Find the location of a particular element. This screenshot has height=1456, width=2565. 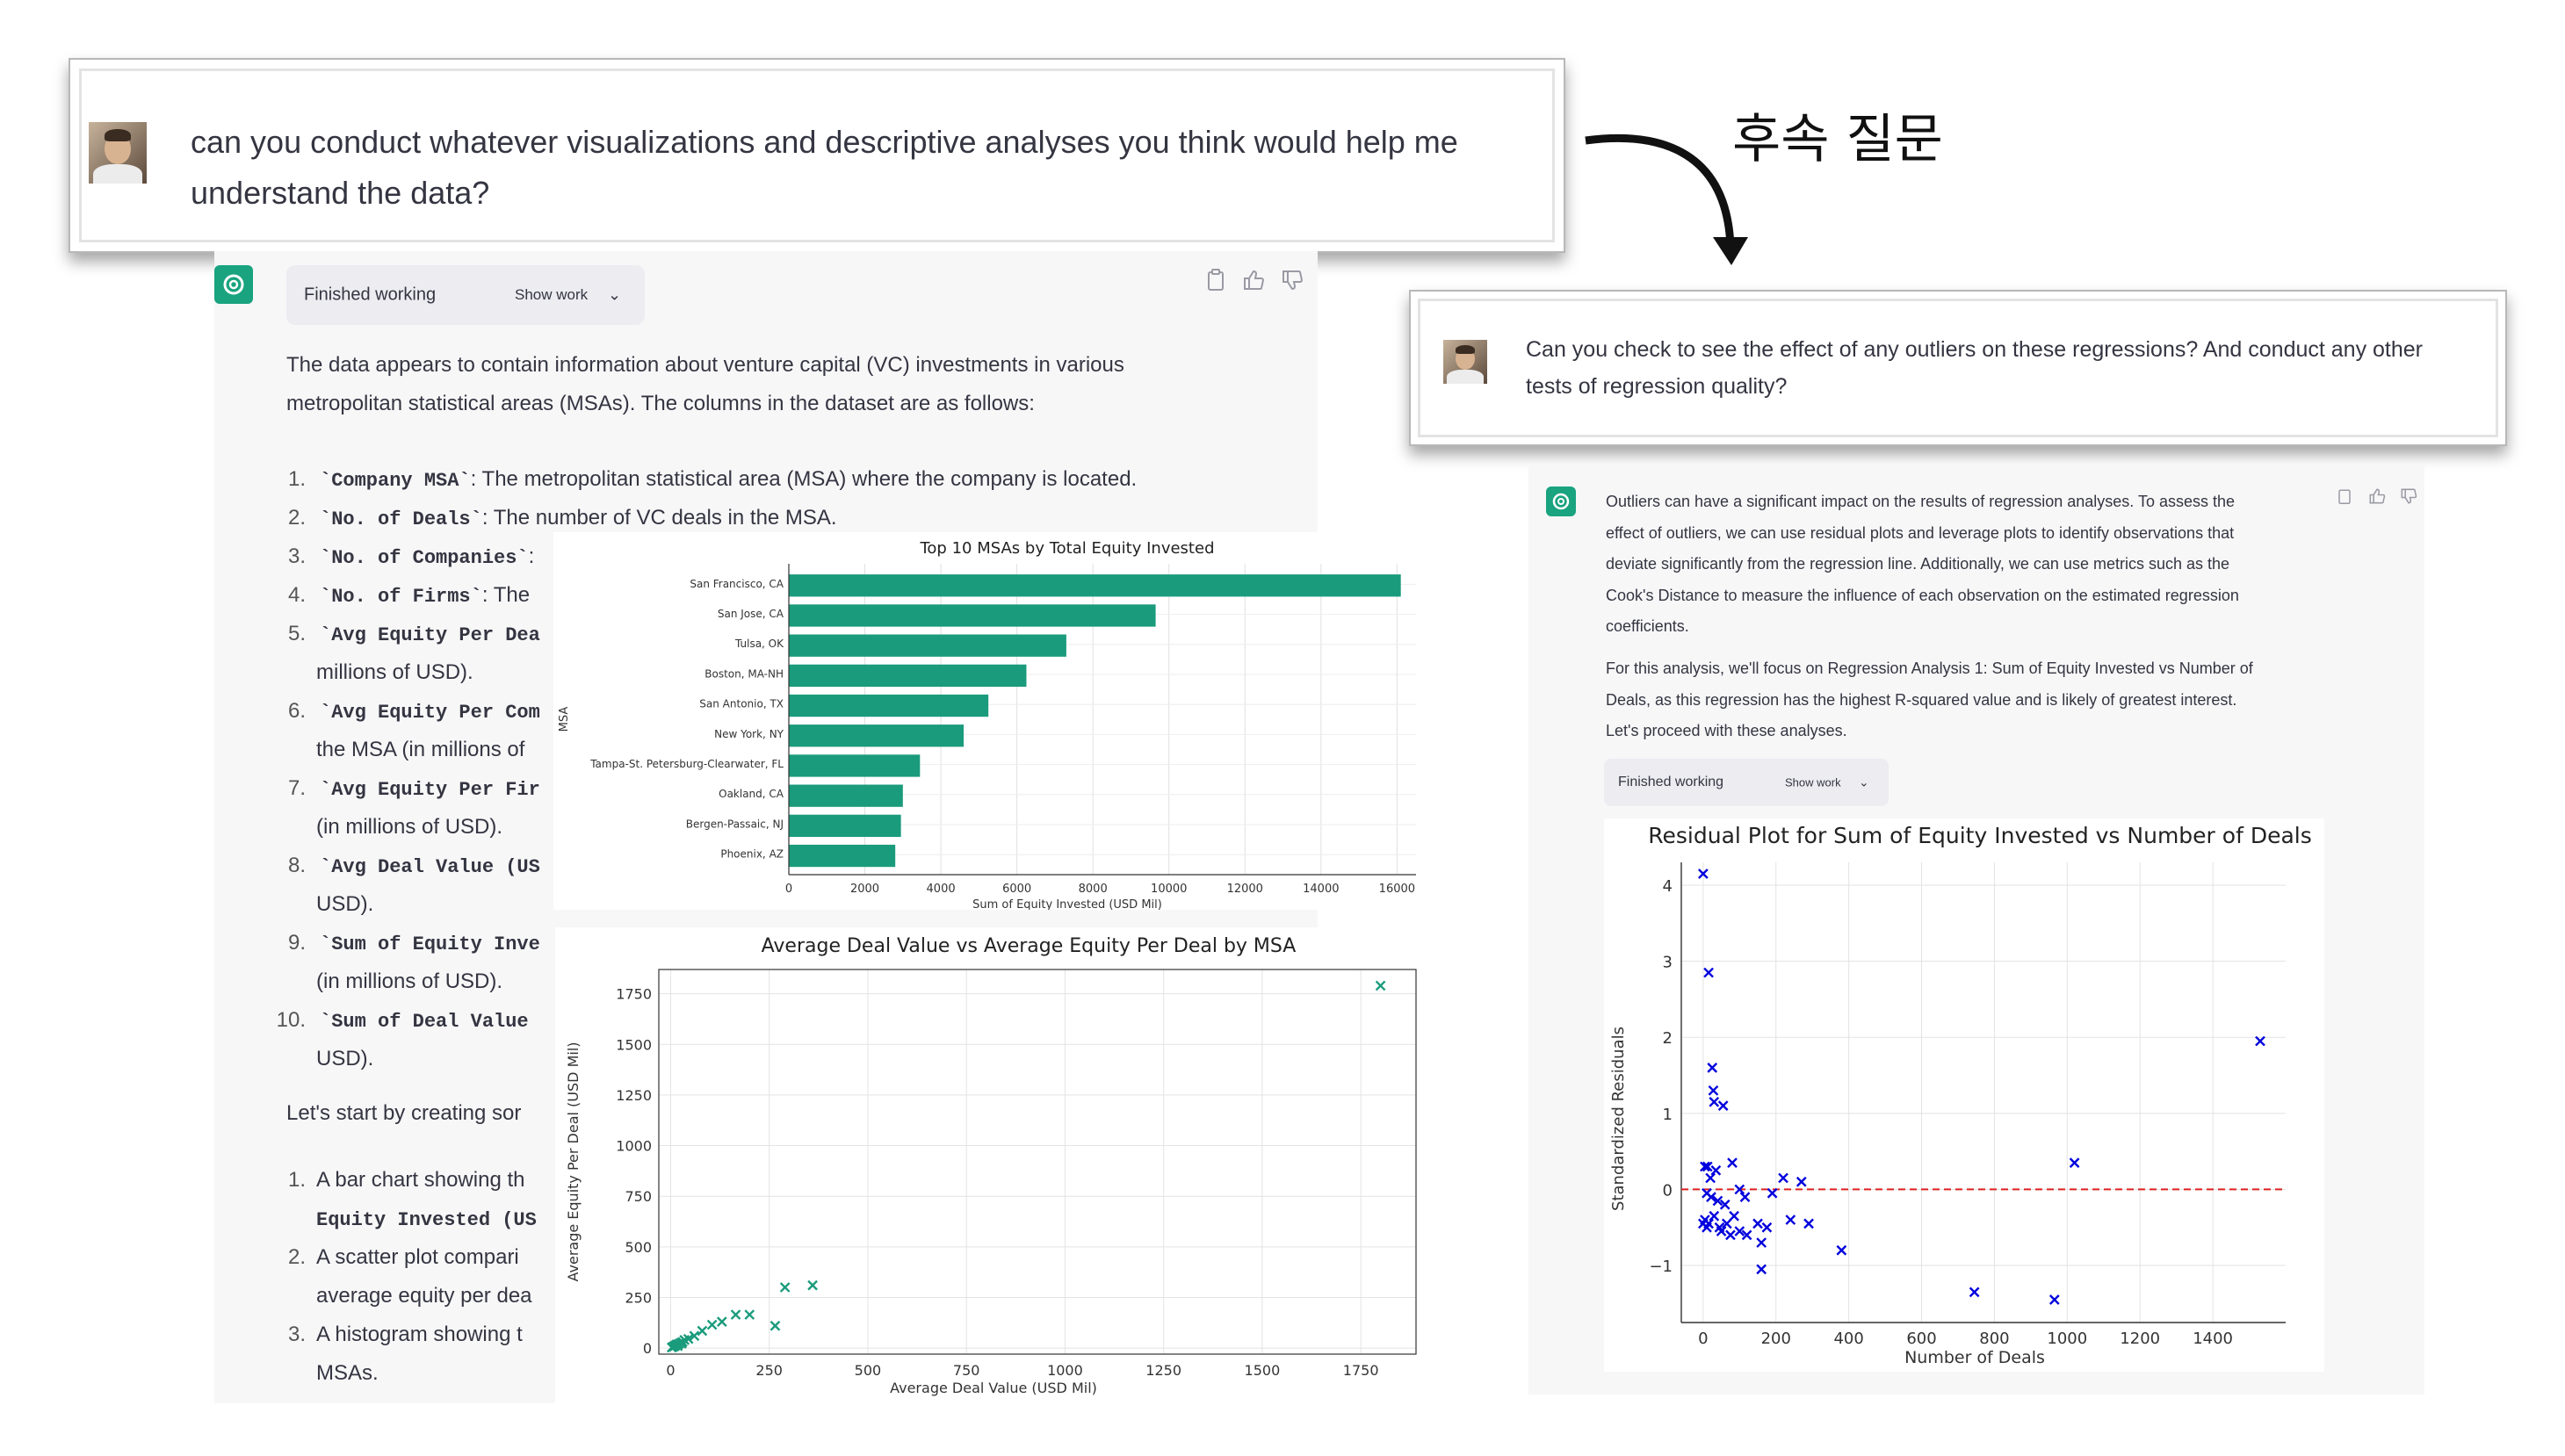

column-item-code: `Avg Deal Value (US is located at coordinates (430, 867).